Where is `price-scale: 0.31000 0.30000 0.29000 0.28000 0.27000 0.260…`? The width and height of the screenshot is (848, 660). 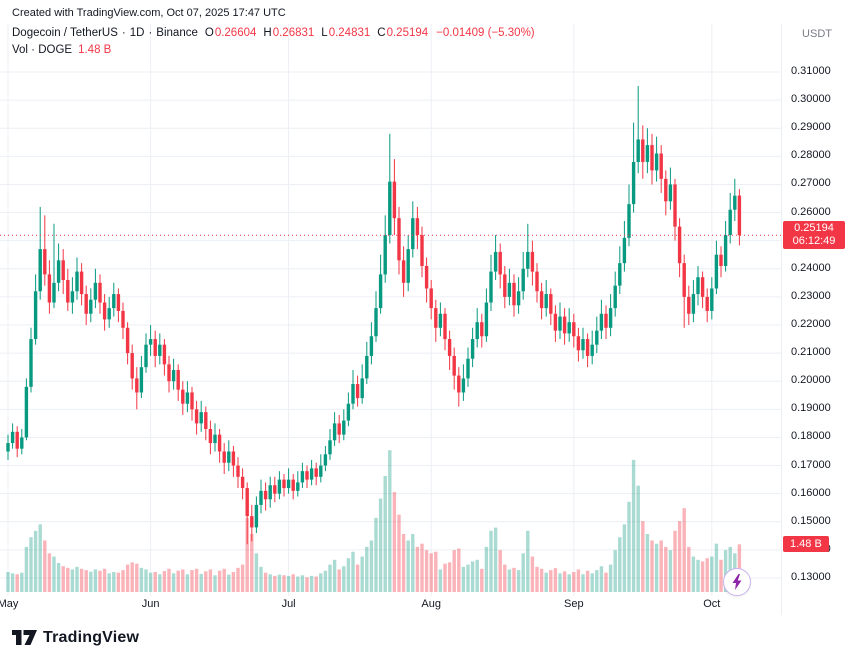
price-scale: 0.31000 0.30000 0.29000 0.28000 0.27000 0.260… is located at coordinates (814, 307).